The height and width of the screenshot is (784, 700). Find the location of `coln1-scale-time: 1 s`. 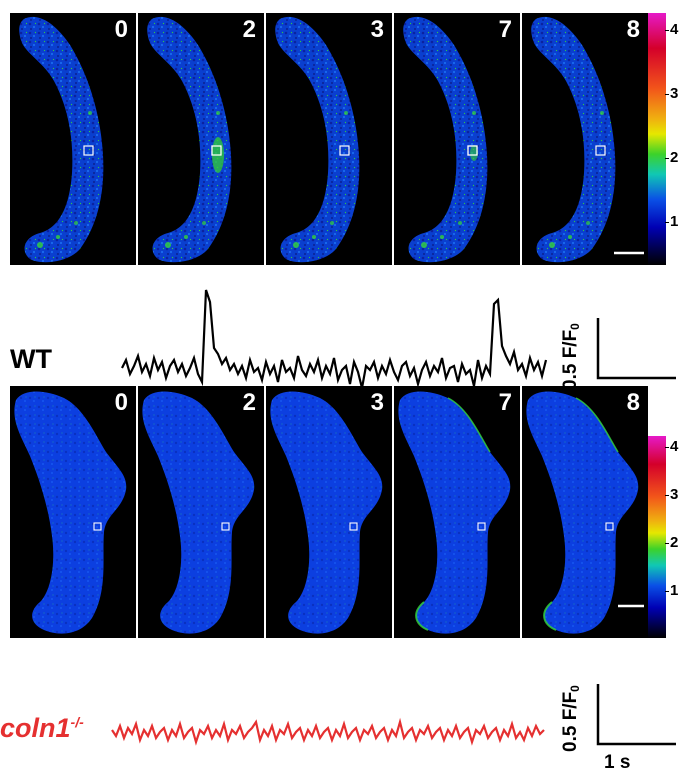

coln1-scale-time: 1 s is located at coordinates (617, 762).